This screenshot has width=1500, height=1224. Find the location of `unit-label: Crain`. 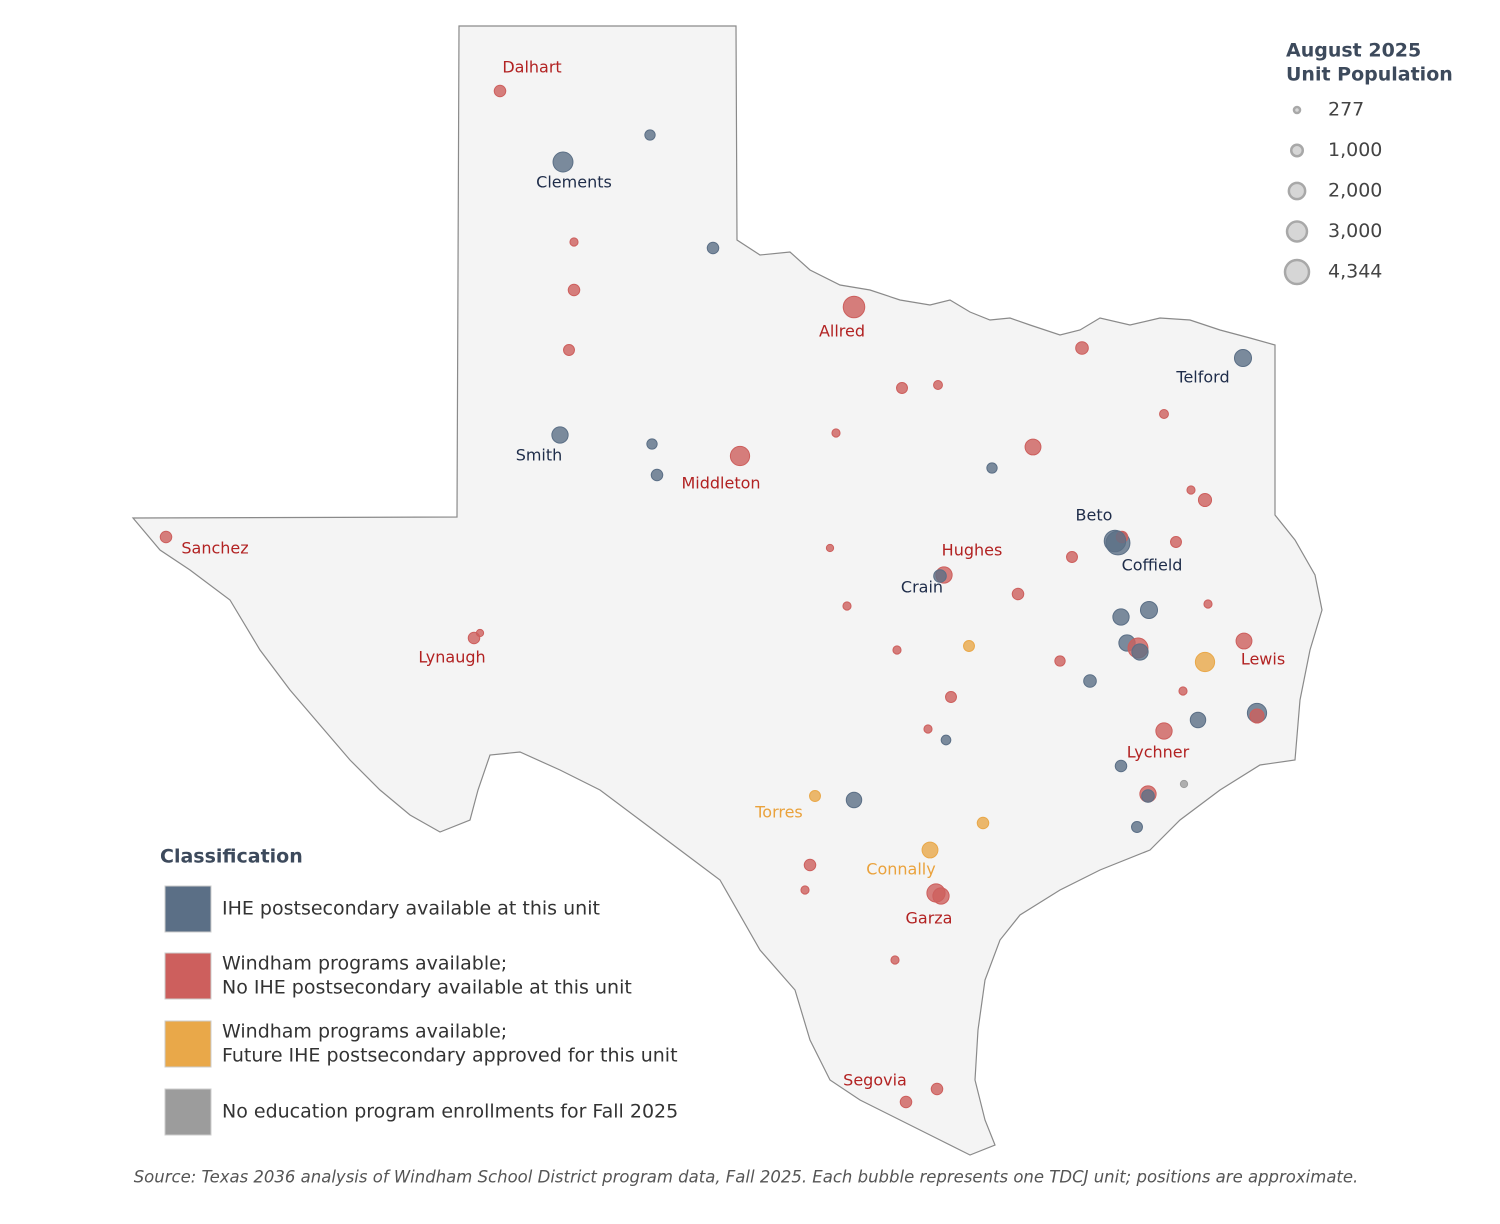

unit-label: Crain is located at coordinates (922, 587).